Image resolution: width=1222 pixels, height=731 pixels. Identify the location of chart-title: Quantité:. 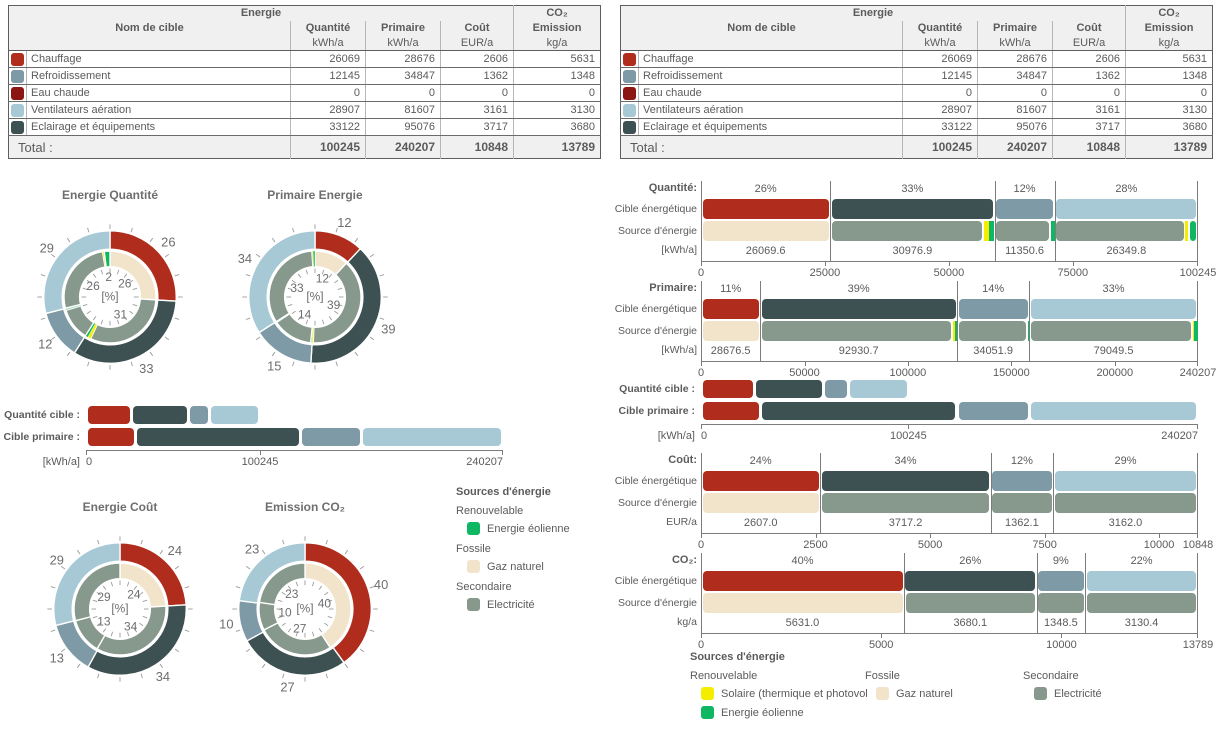
(672, 188).